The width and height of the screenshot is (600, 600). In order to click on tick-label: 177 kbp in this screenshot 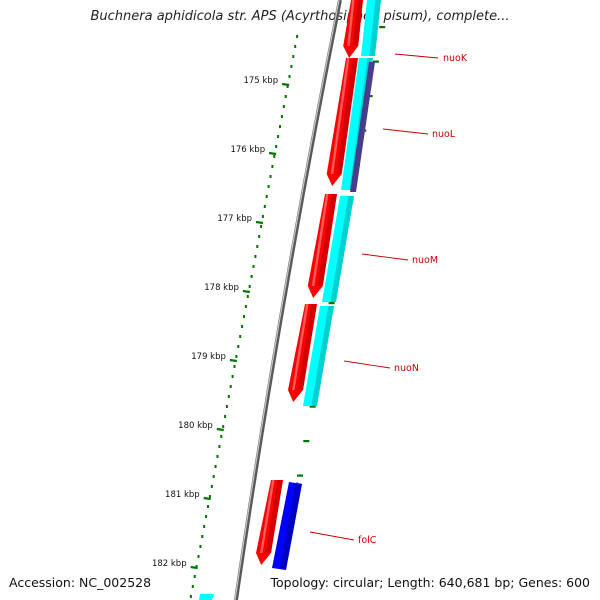, I will do `click(234, 219)`.